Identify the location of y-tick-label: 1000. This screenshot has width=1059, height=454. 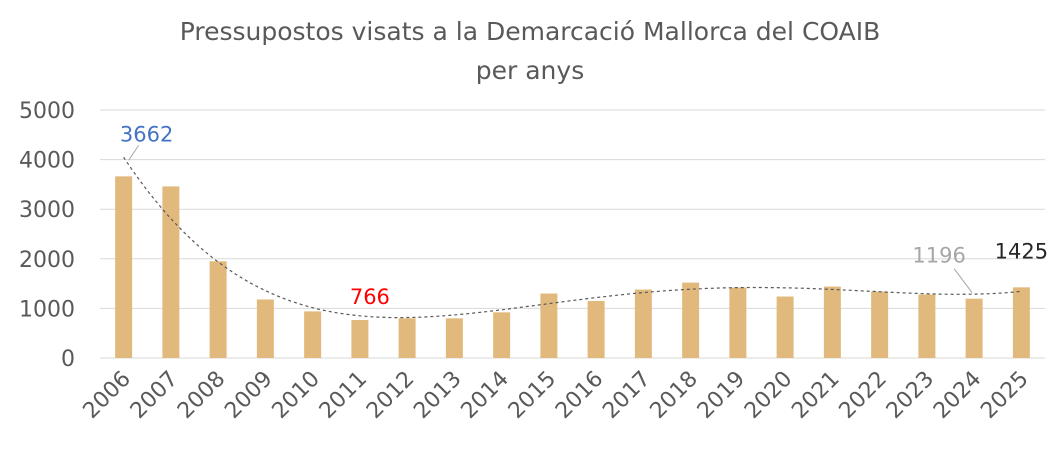
(47, 309).